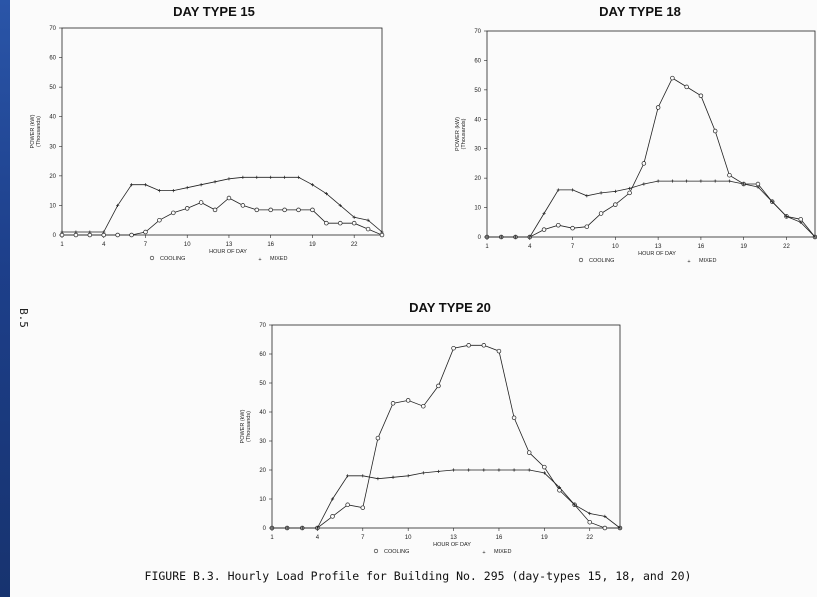  I want to click on x-tick-label: 1, so click(487, 247).